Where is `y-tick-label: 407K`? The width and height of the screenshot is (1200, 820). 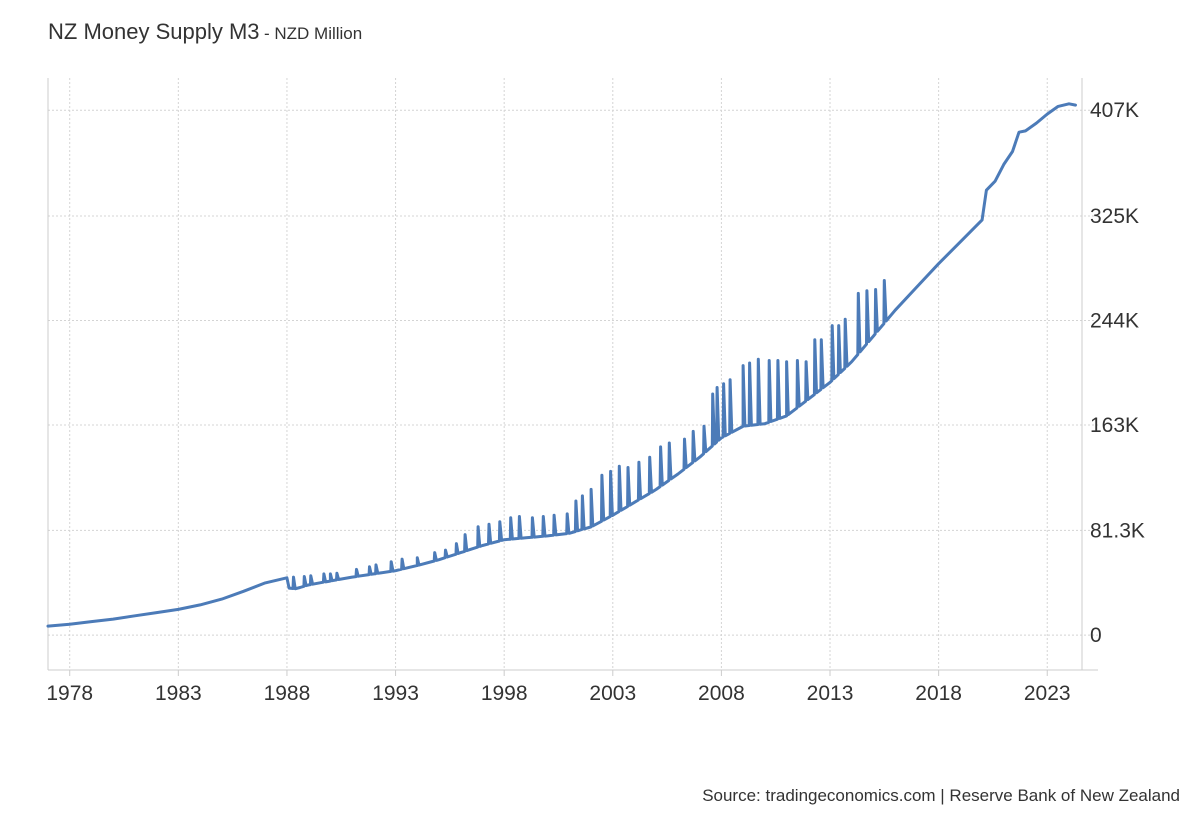 y-tick-label: 407K is located at coordinates (1114, 110).